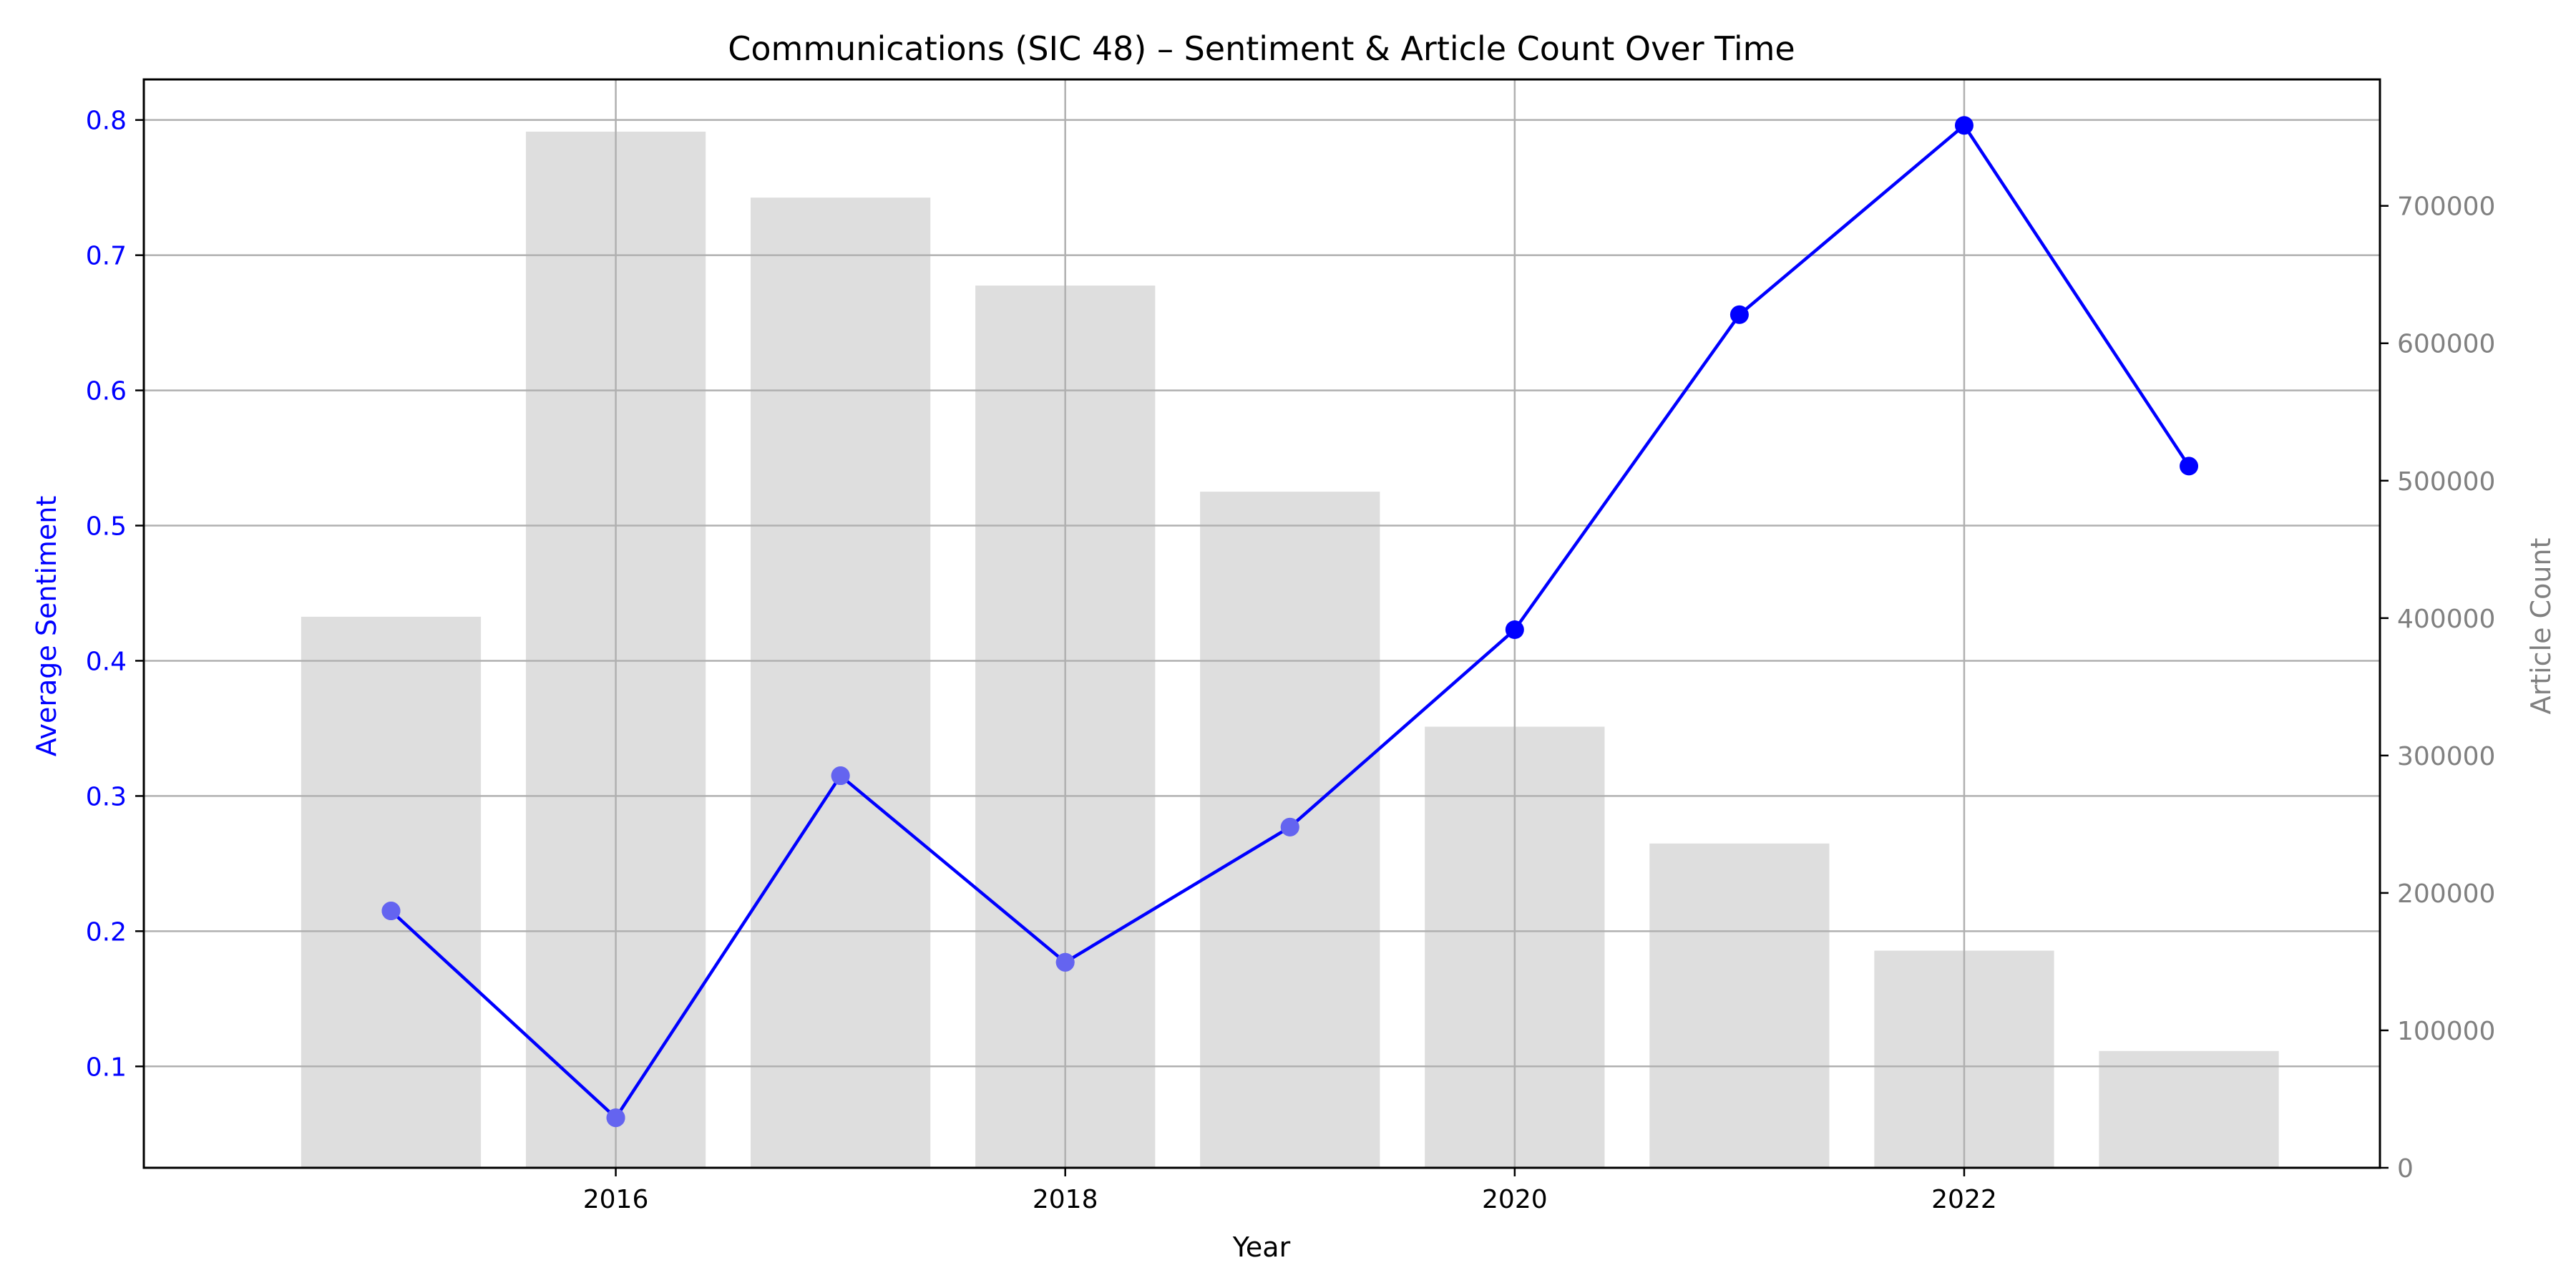 The image size is (2576, 1288). What do you see at coordinates (2446, 482) in the screenshot?
I see `right-tick-label: 500000` at bounding box center [2446, 482].